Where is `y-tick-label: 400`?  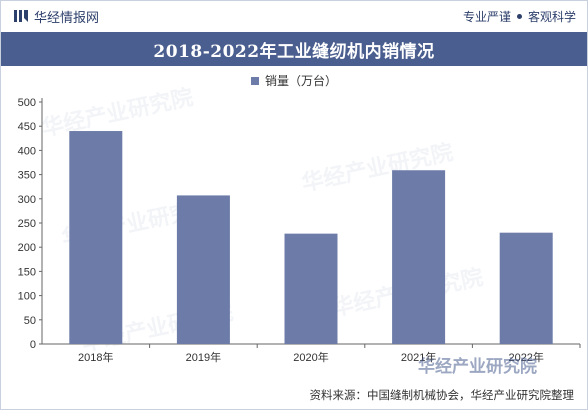
y-tick-label: 400 is located at coordinates (27, 151).